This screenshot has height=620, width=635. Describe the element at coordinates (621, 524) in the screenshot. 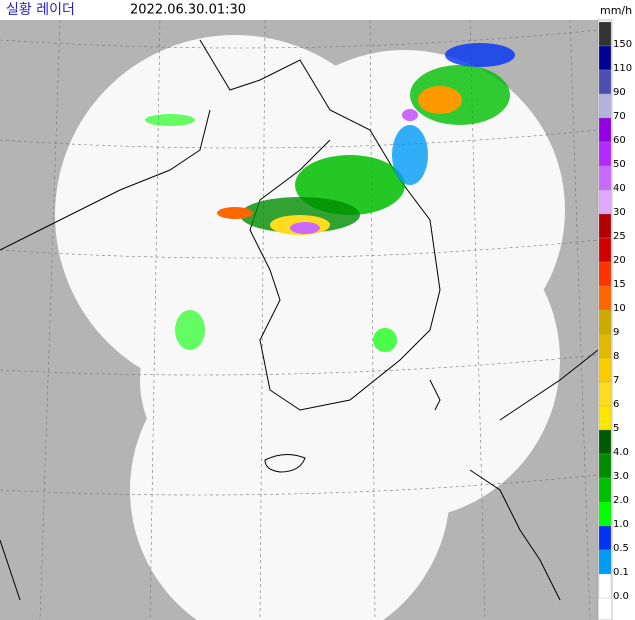

I see `legend-label: 1.0` at that location.